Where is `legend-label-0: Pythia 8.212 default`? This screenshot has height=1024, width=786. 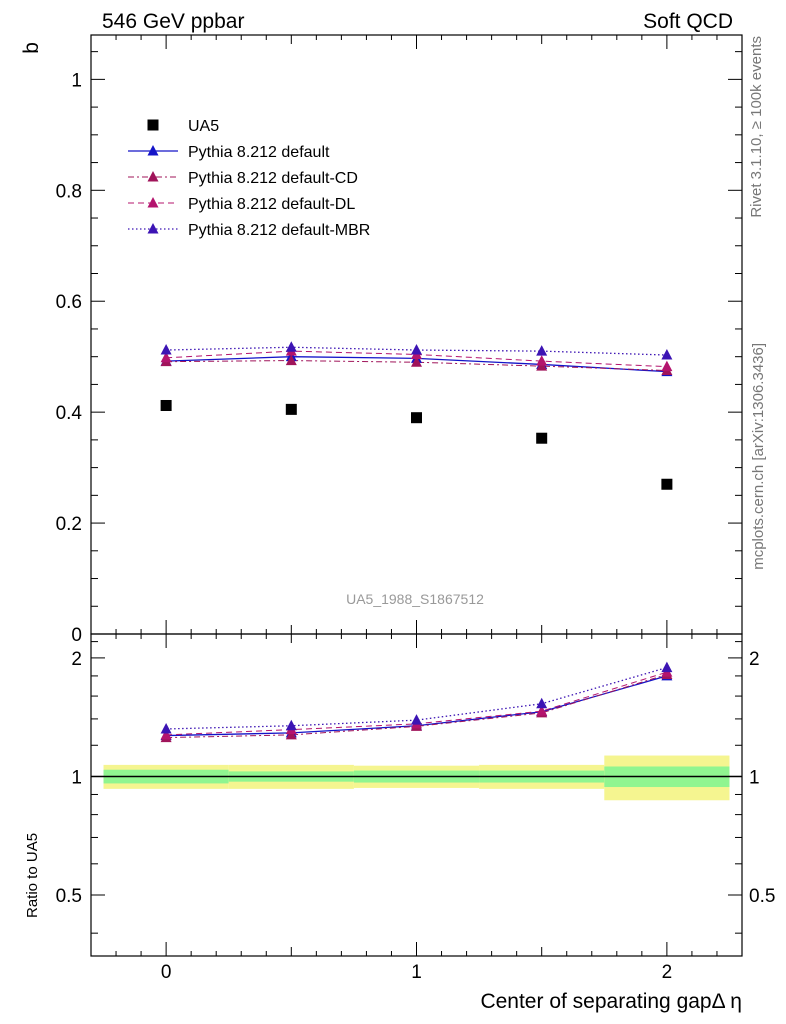 legend-label-0: Pythia 8.212 default is located at coordinates (259, 152).